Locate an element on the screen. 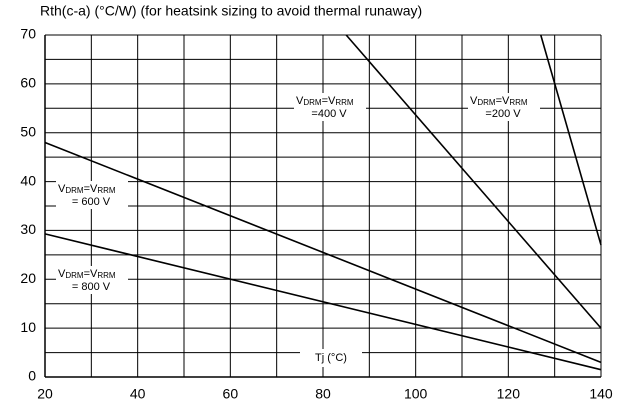 Image resolution: width=621 pixels, height=414 pixels. y-tick-label: 10 is located at coordinates (28, 327).